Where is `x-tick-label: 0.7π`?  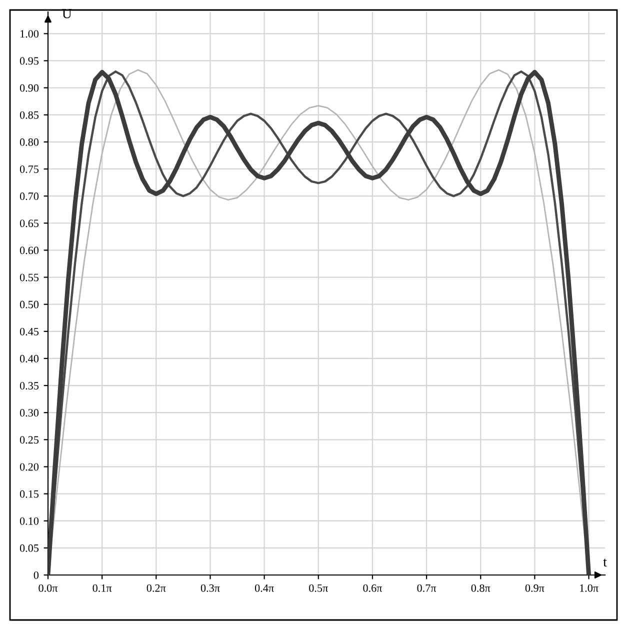
x-tick-label: 0.7π is located at coordinates (426, 588).